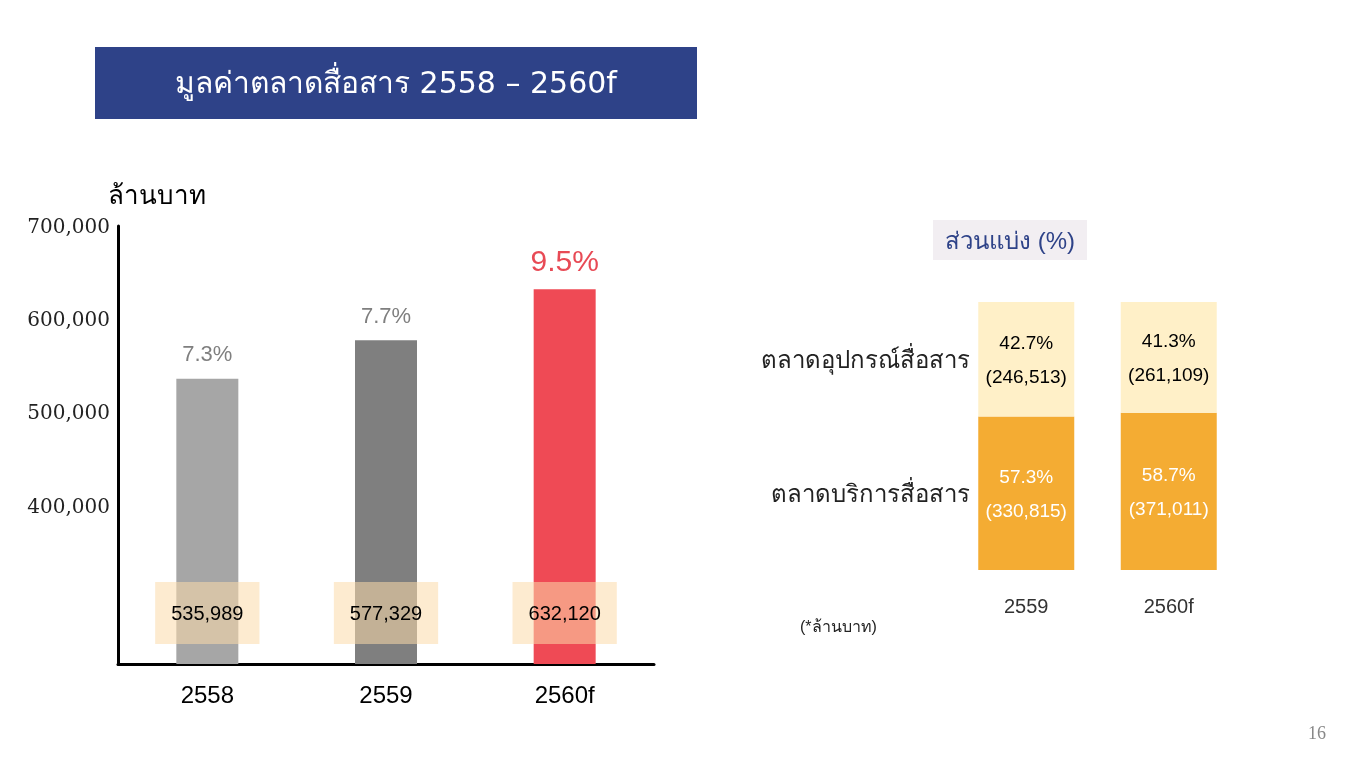 This screenshot has height=768, width=1366. I want to click on data-label: 42.7% (246,513), so click(1026, 359).